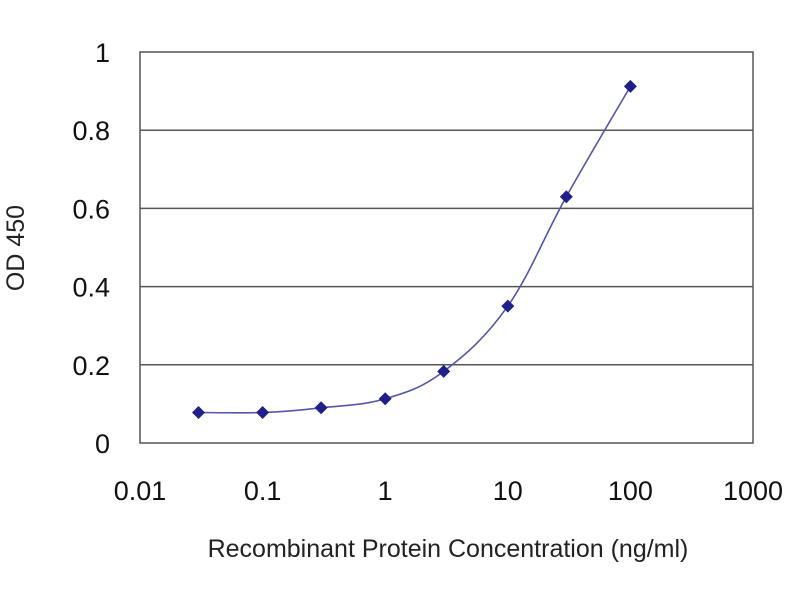 The width and height of the screenshot is (800, 600). I want to click on x-tick-label: 1, so click(385, 491).